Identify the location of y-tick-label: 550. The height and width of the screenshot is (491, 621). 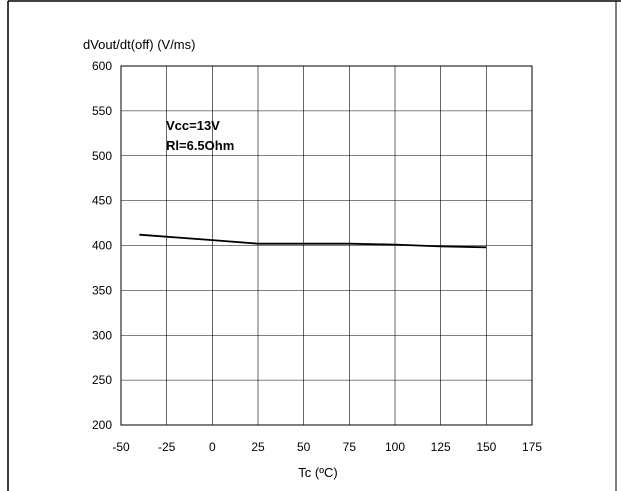
(102, 111).